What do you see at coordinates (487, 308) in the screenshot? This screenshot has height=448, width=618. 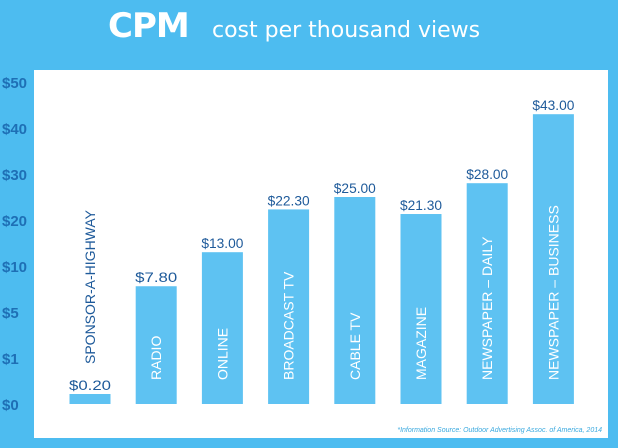 I see `category-label: NEWSPAPER – DAILY` at bounding box center [487, 308].